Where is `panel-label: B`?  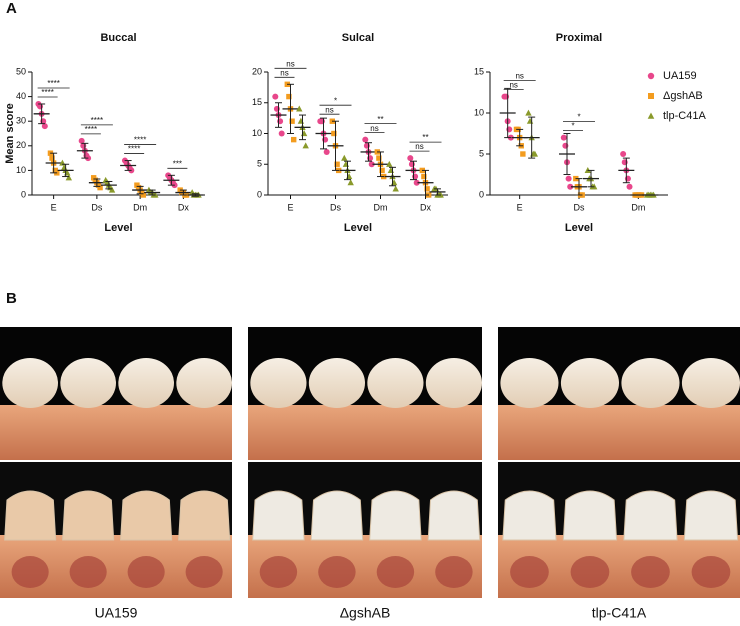 panel-label: B is located at coordinates (11, 298).